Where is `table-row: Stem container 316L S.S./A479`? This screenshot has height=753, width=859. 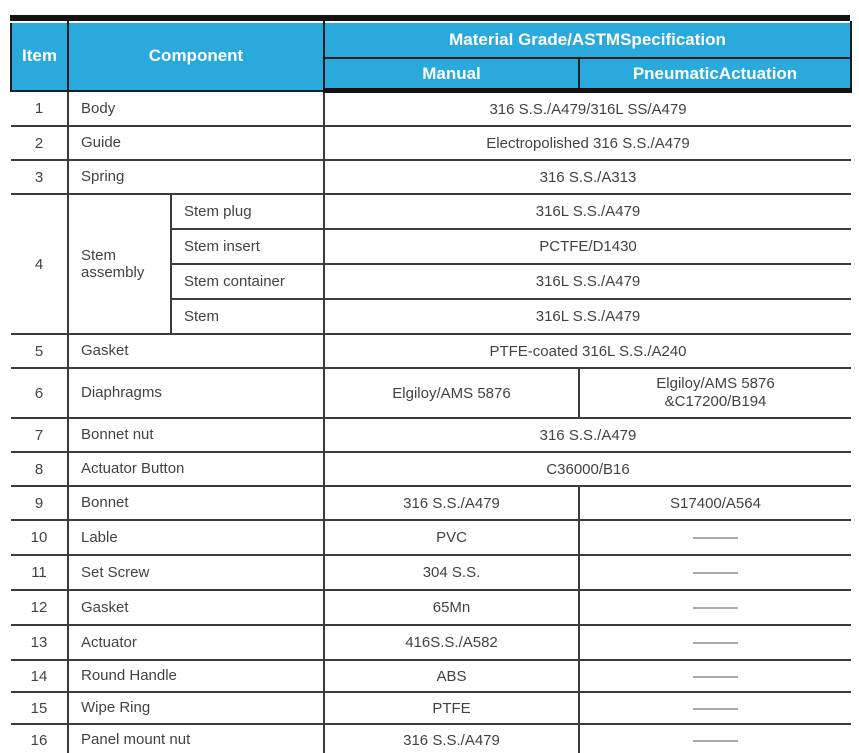
table-row: Stem container 316L S.S./A479 is located at coordinates (431, 281).